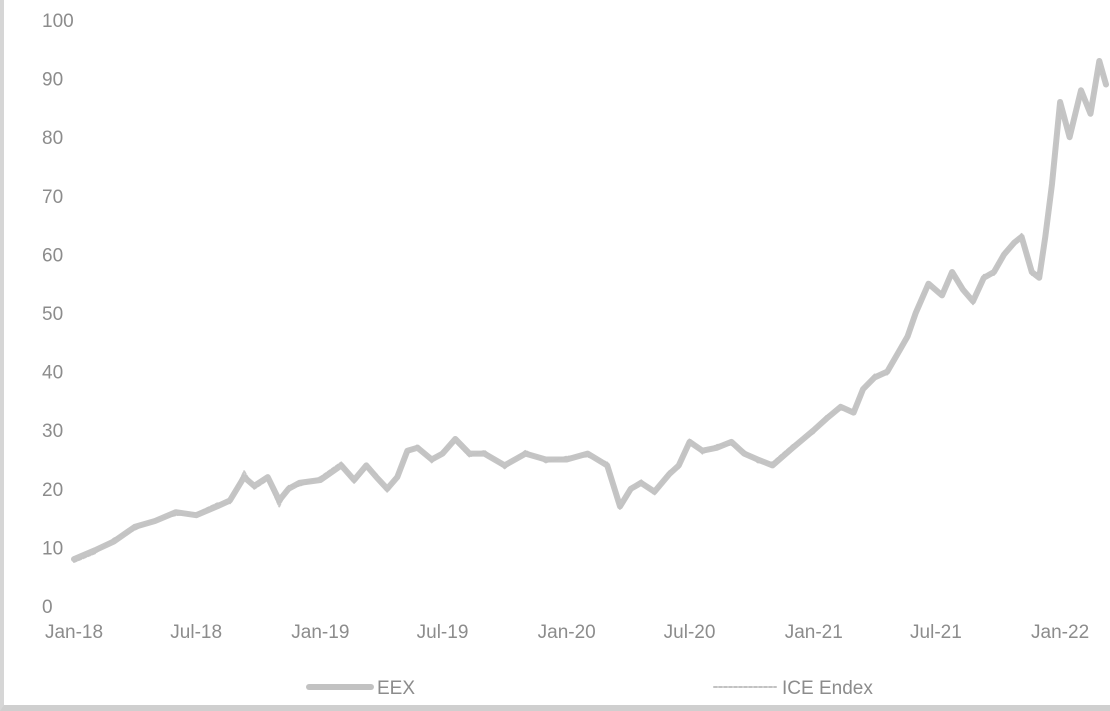  I want to click on legend: EEX ICE Endex, so click(589, 688).